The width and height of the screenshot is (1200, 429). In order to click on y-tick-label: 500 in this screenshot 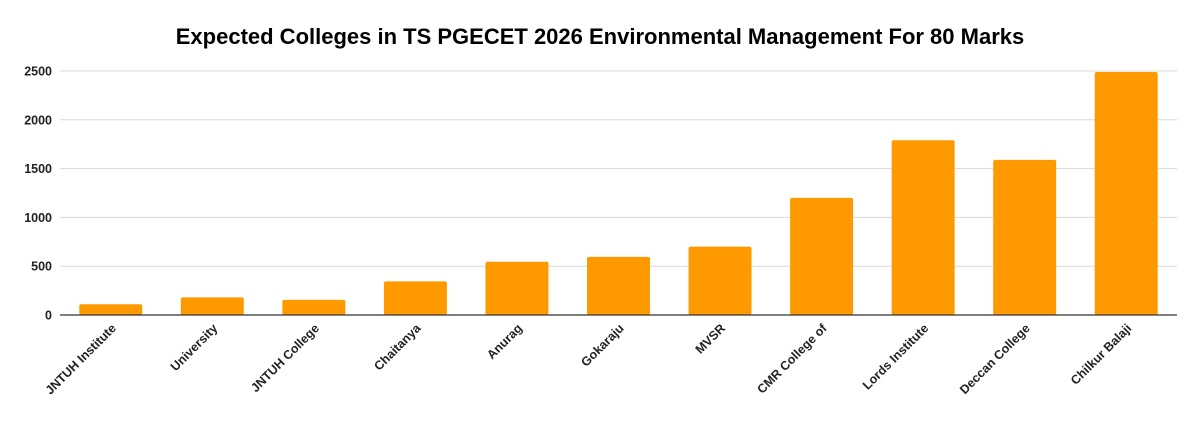, I will do `click(41, 267)`.